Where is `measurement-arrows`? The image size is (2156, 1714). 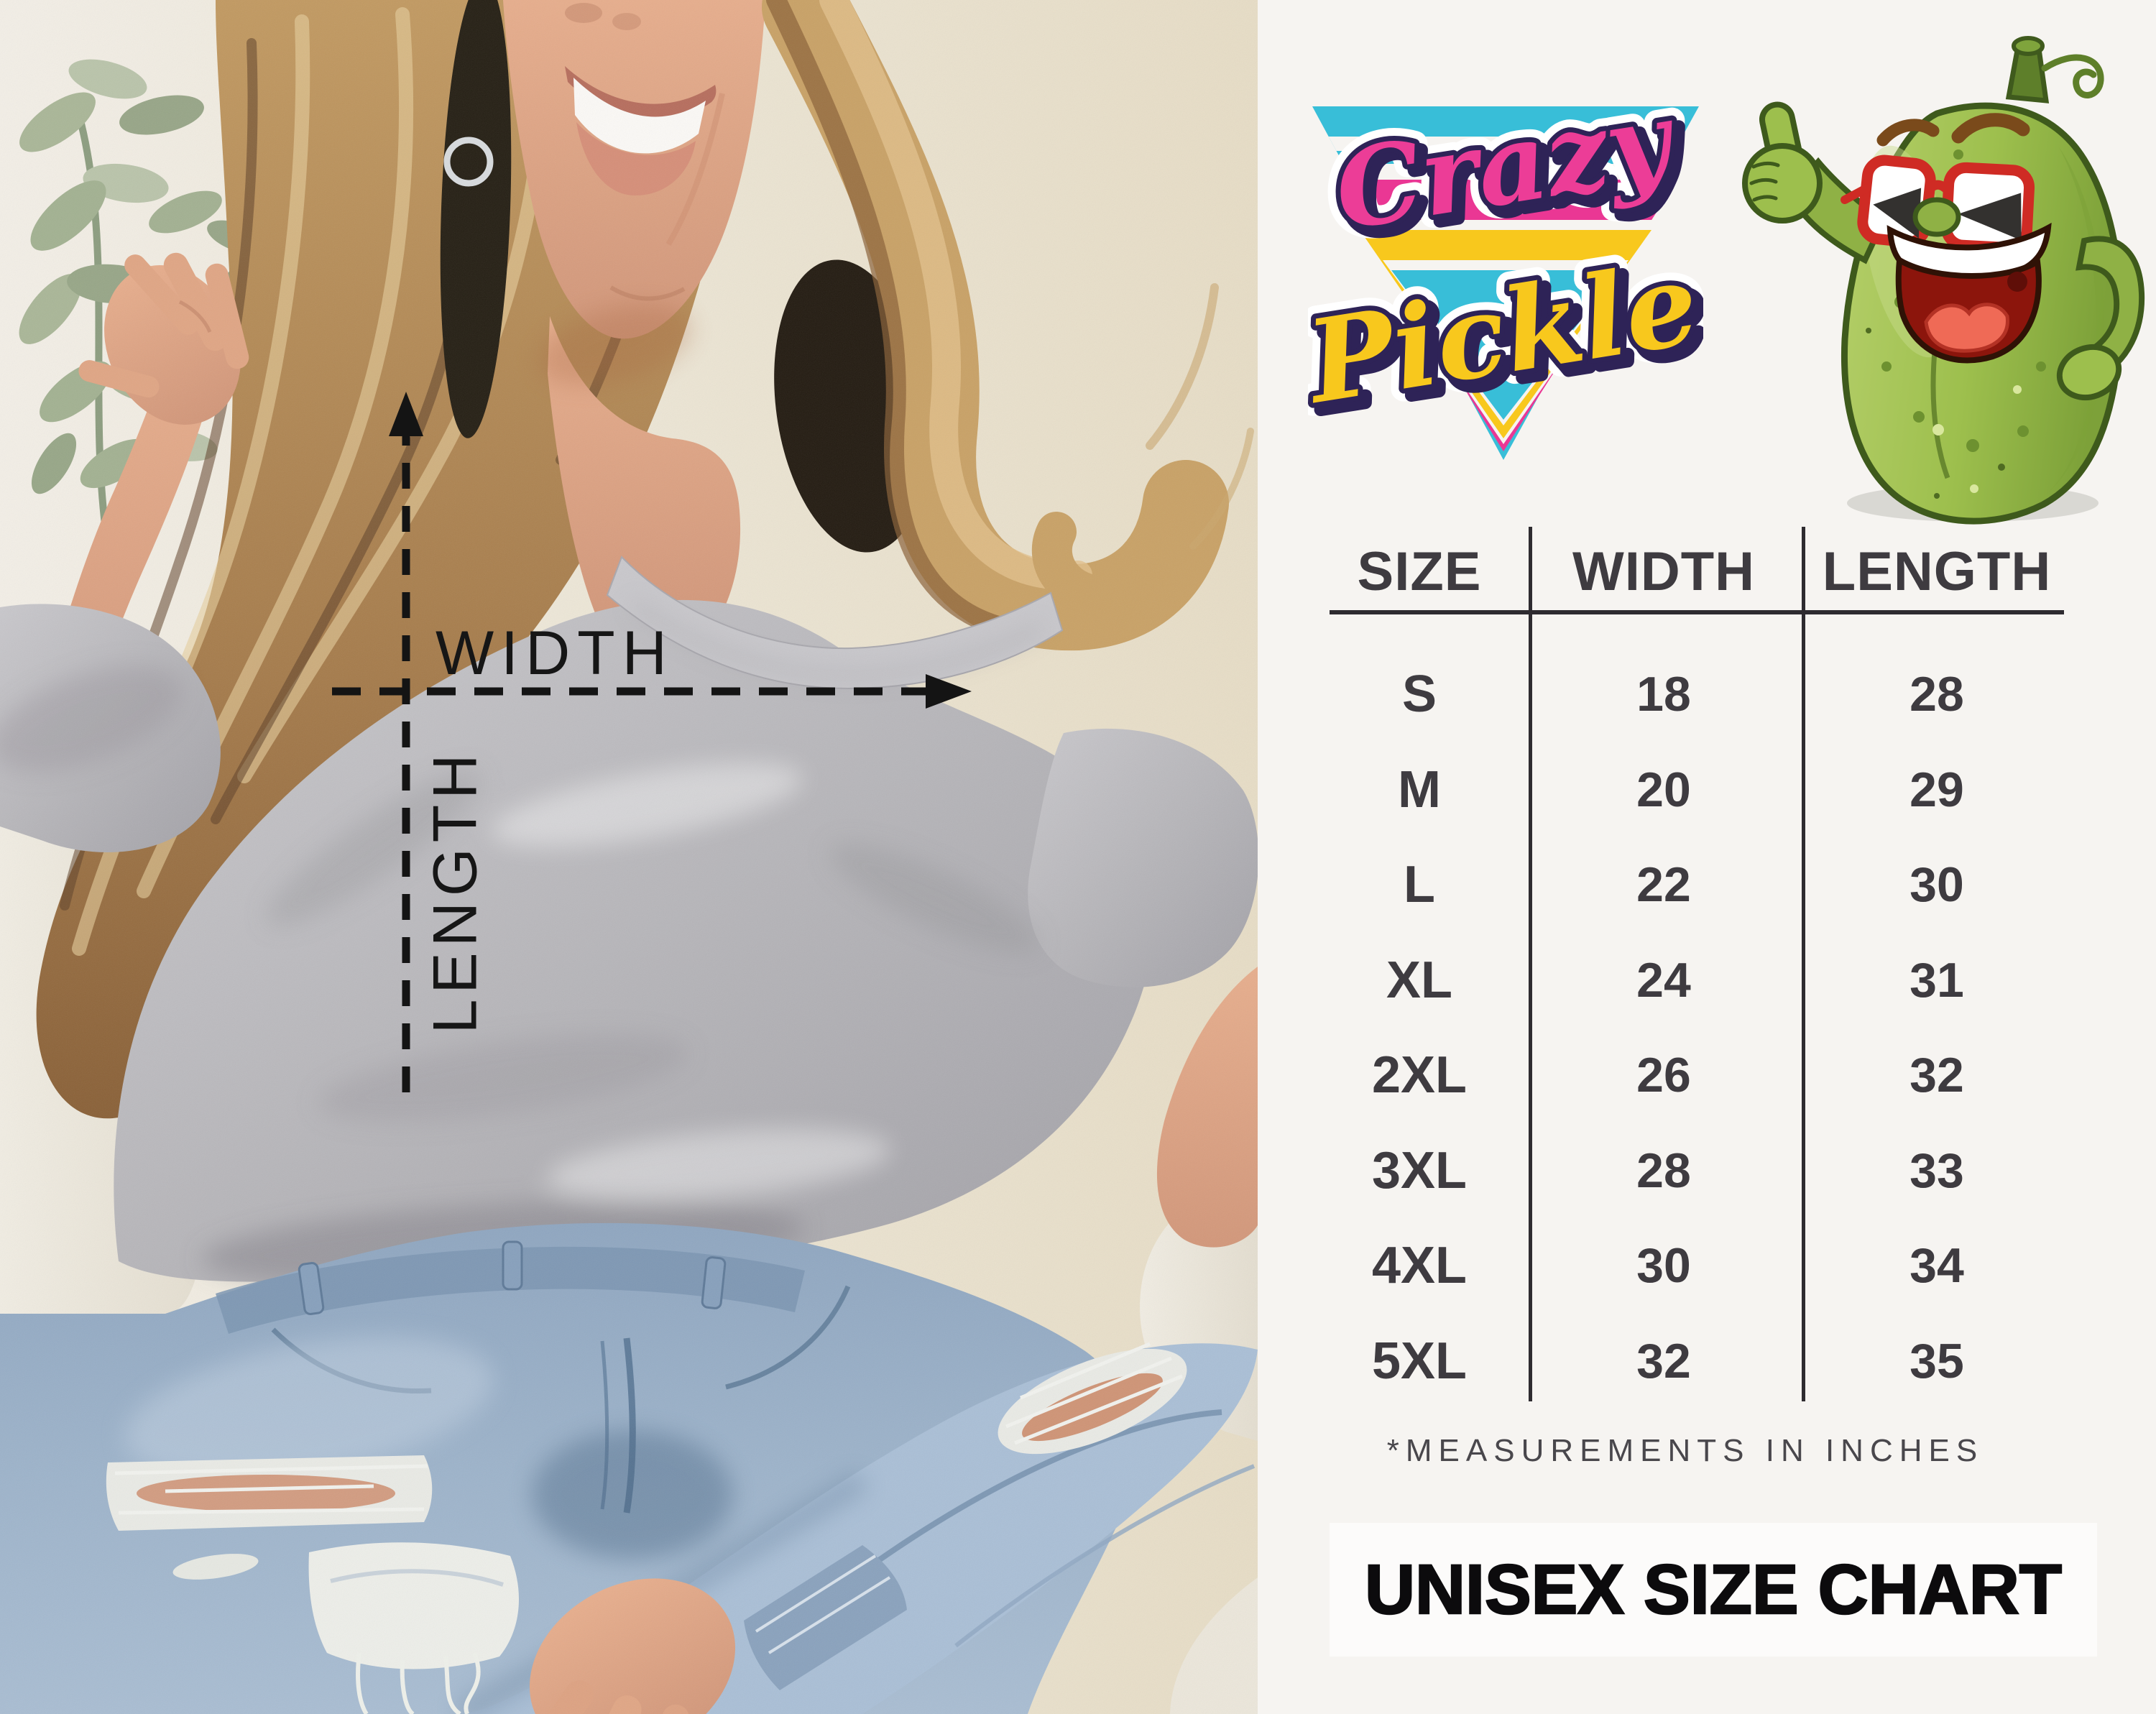 measurement-arrows is located at coordinates (652, 742).